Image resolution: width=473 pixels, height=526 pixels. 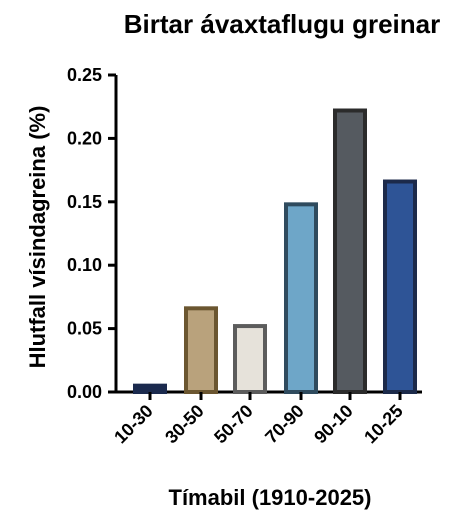 I want to click on y-axis-label: Hlutfall vísindagreina (%), so click(x=37, y=237).